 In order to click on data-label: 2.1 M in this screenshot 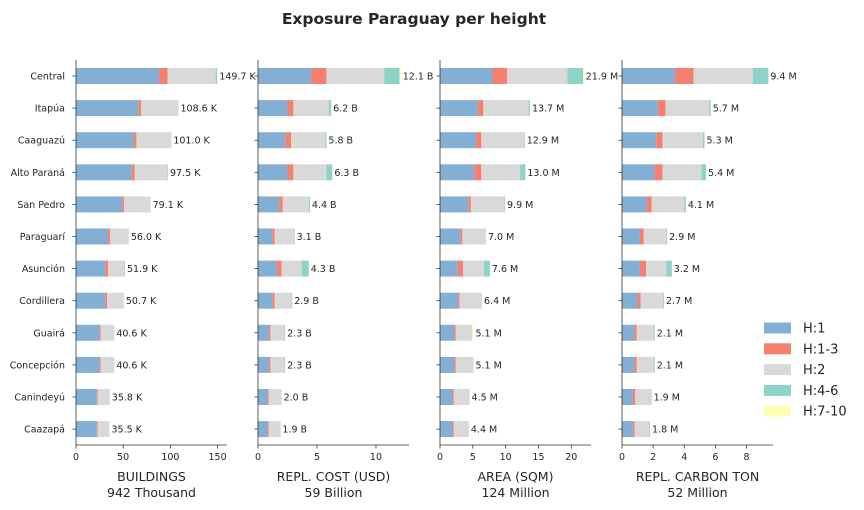, I will do `click(670, 365)`.